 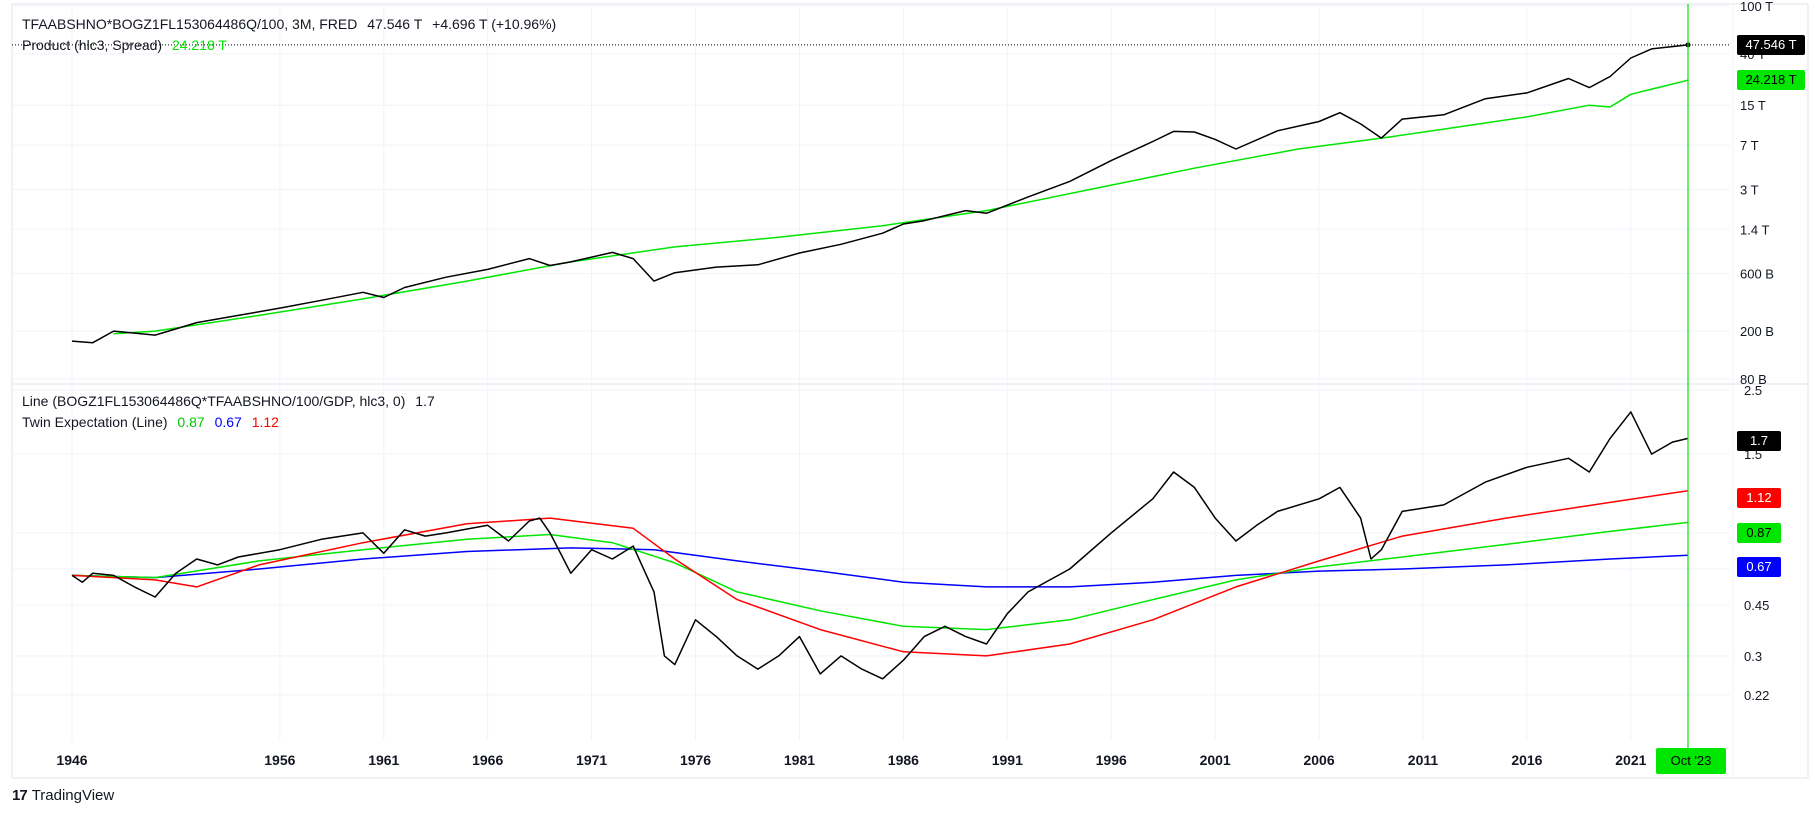 What do you see at coordinates (265, 422) in the screenshot?
I see `twin-red-value: 1.12` at bounding box center [265, 422].